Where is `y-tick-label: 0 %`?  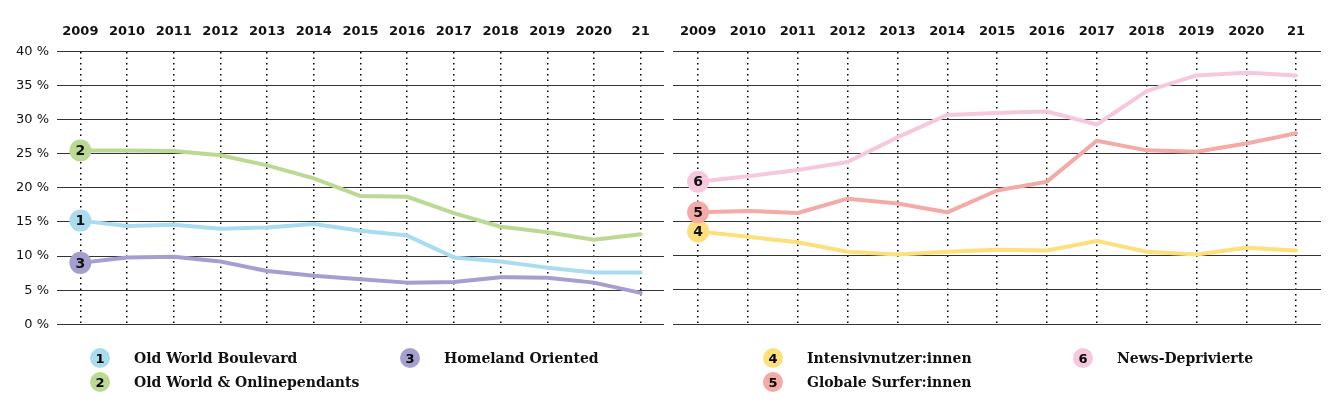
y-tick-label: 0 % is located at coordinates (37, 323).